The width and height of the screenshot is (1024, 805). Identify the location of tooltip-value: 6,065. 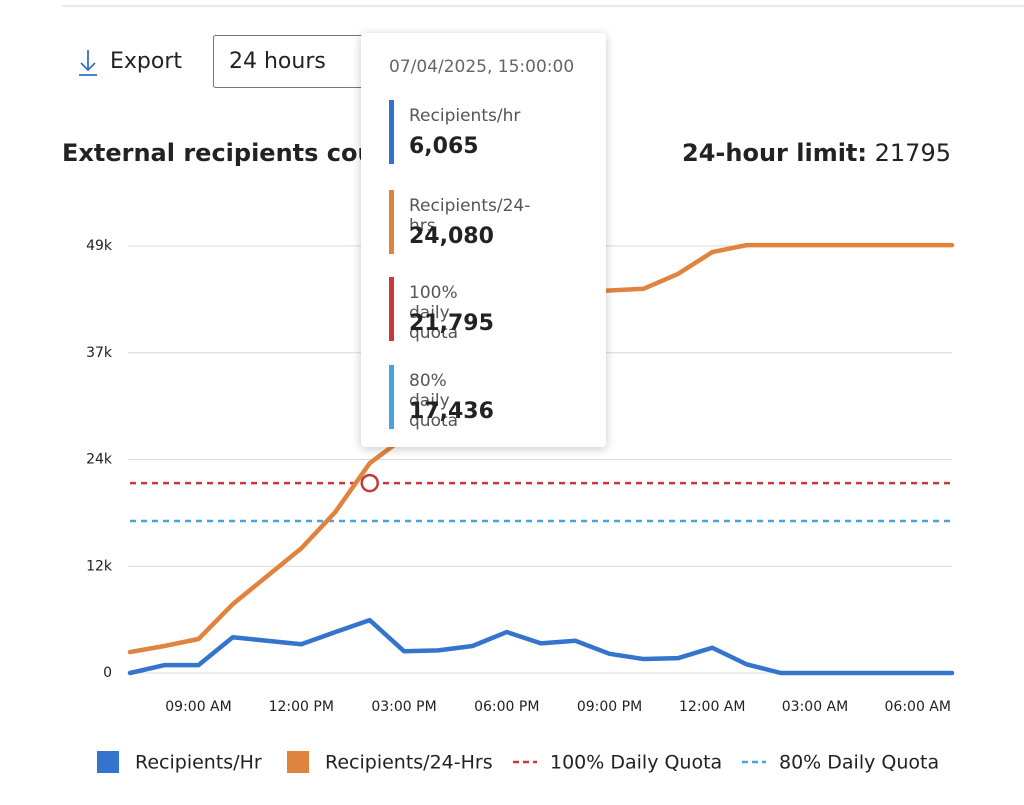
(444, 146).